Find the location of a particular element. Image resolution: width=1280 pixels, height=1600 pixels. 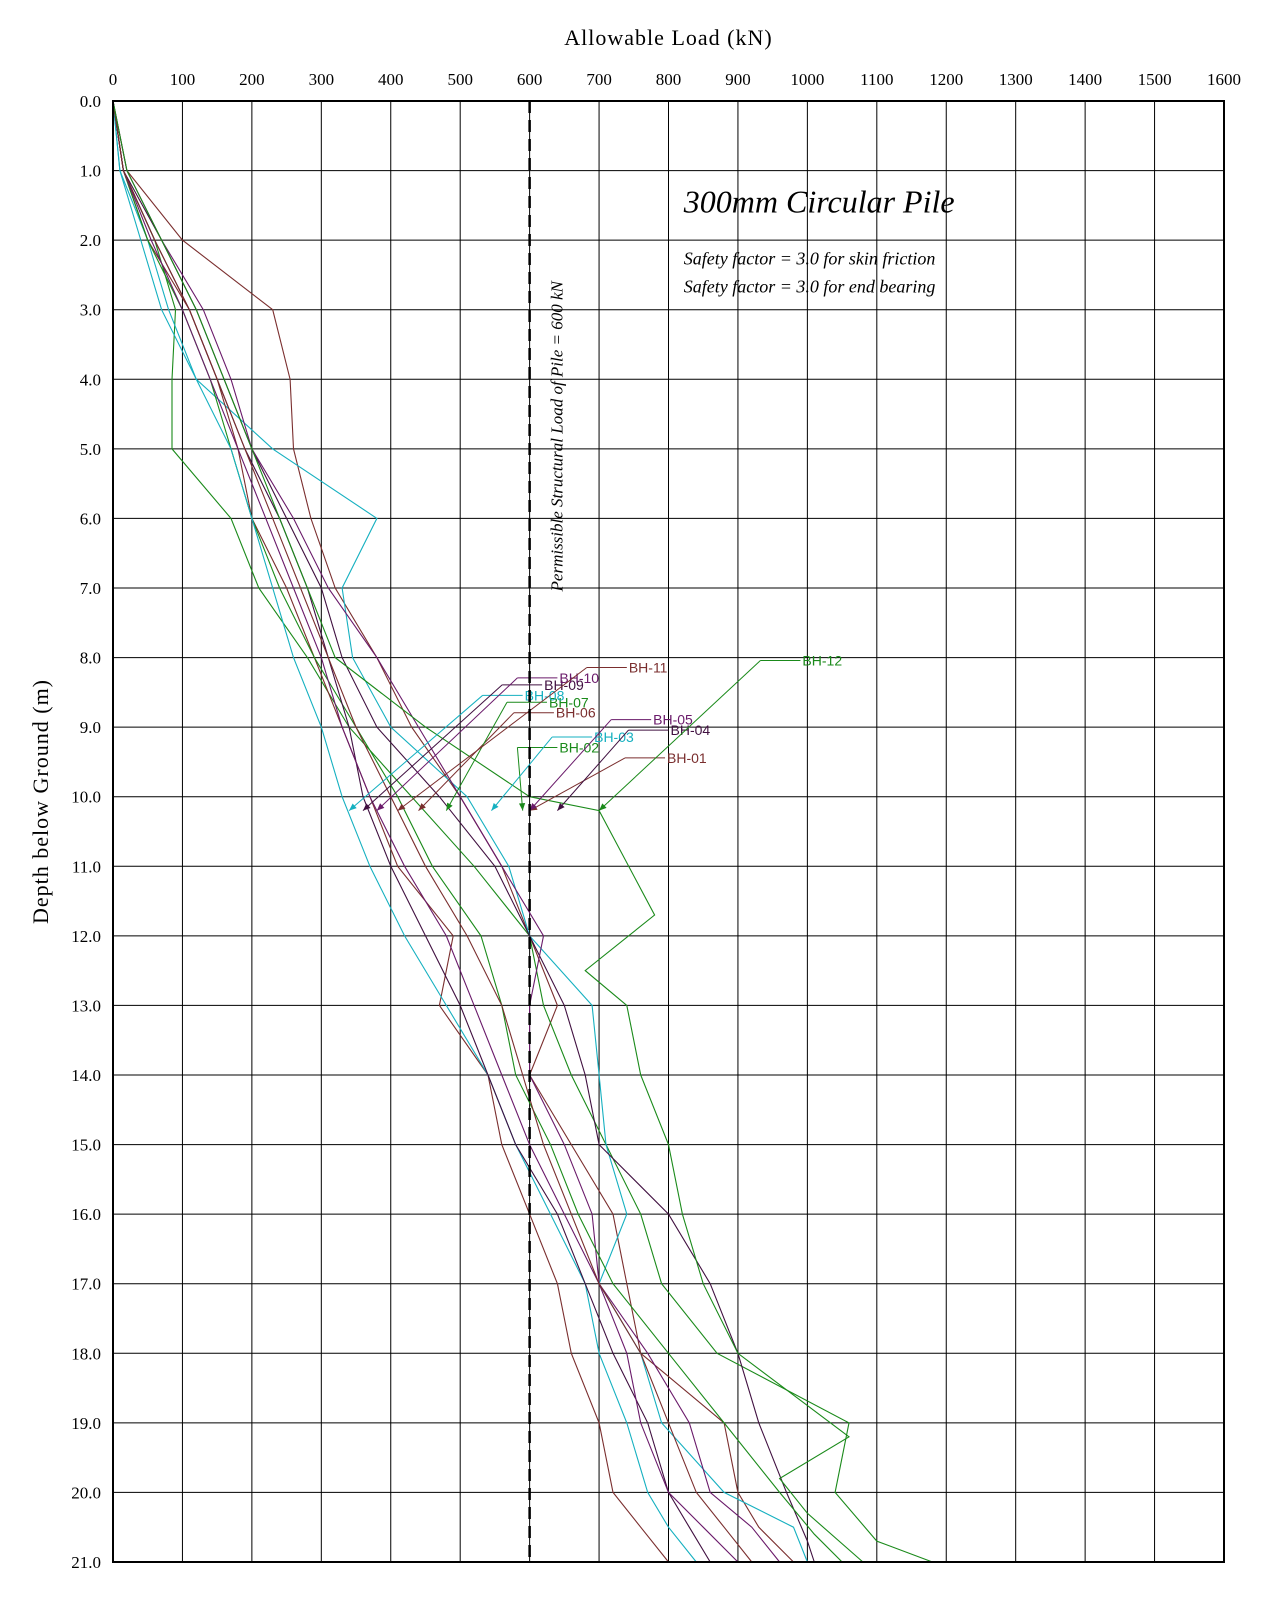

series-label-bh-10: BH-10 is located at coordinates (579, 678).